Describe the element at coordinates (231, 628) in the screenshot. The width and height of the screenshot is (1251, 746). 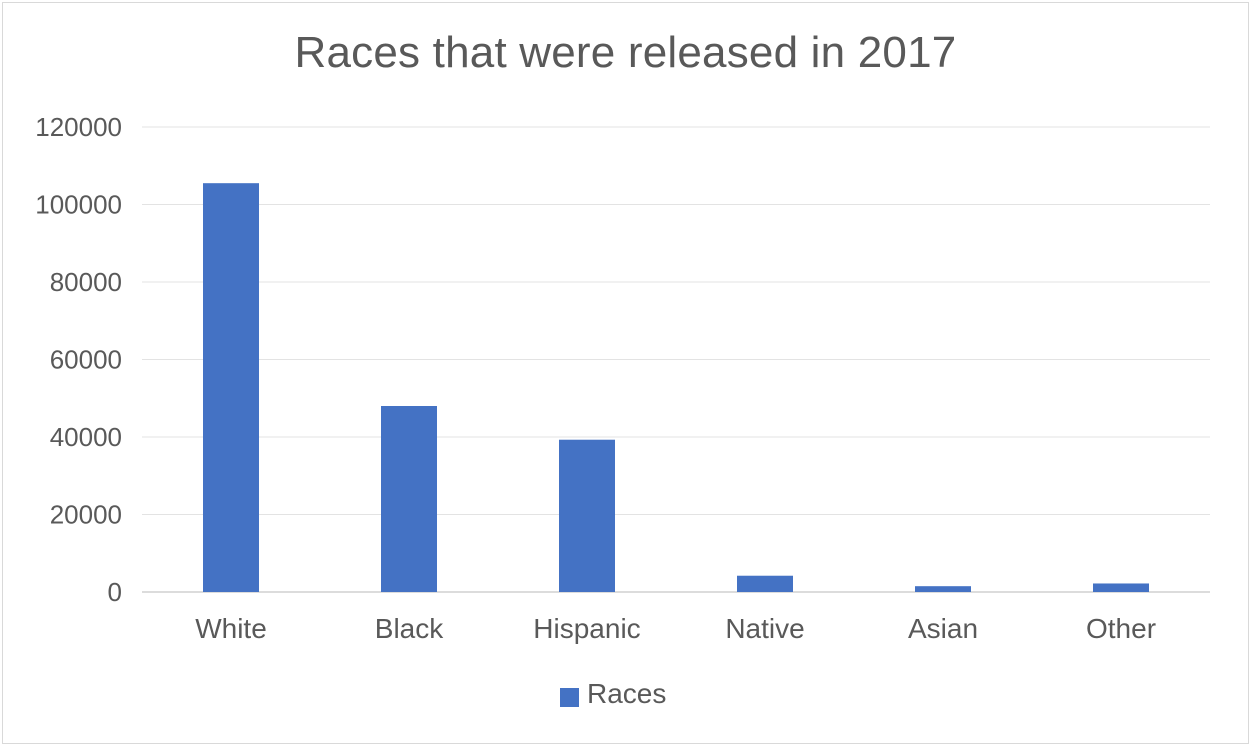
I see `x-tick-label: White` at that location.